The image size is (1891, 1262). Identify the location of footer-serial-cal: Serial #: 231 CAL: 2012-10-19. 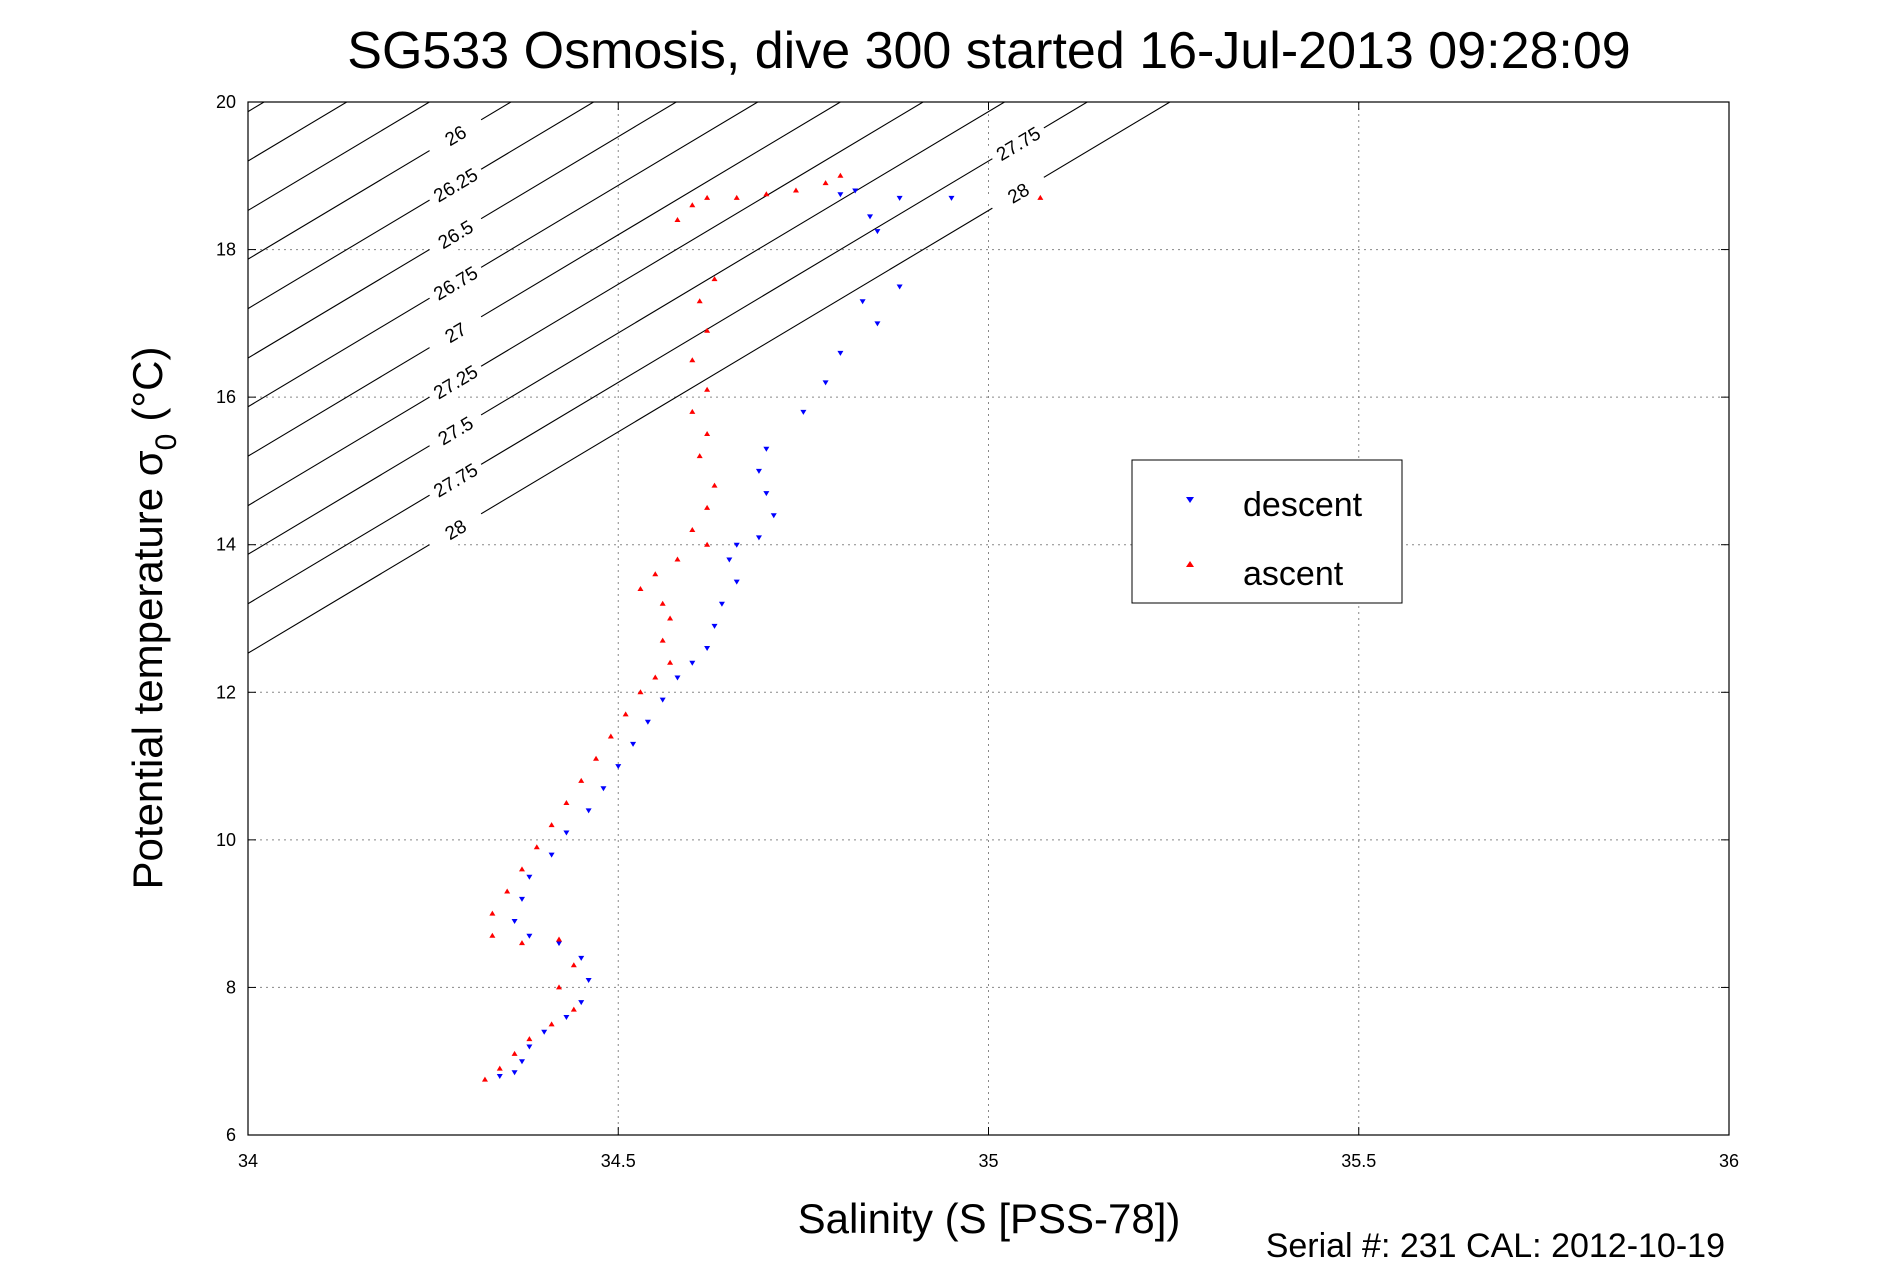
(1495, 1244).